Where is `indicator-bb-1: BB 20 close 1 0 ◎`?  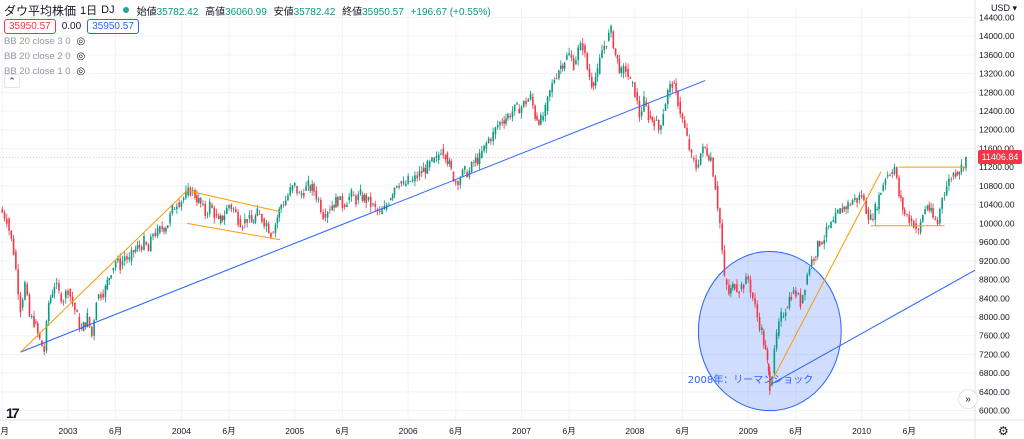 indicator-bb-1: BB 20 close 1 0 ◎ is located at coordinates (44, 71).